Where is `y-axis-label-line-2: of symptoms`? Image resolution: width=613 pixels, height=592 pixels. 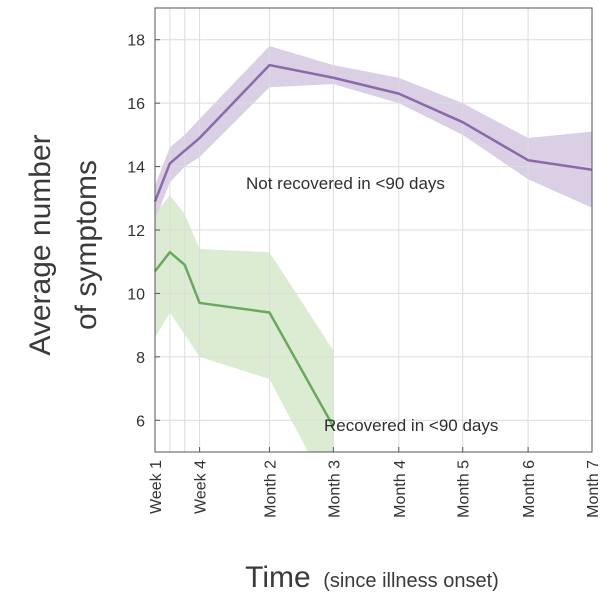 y-axis-label-line-2: of symptoms is located at coordinates (86, 245).